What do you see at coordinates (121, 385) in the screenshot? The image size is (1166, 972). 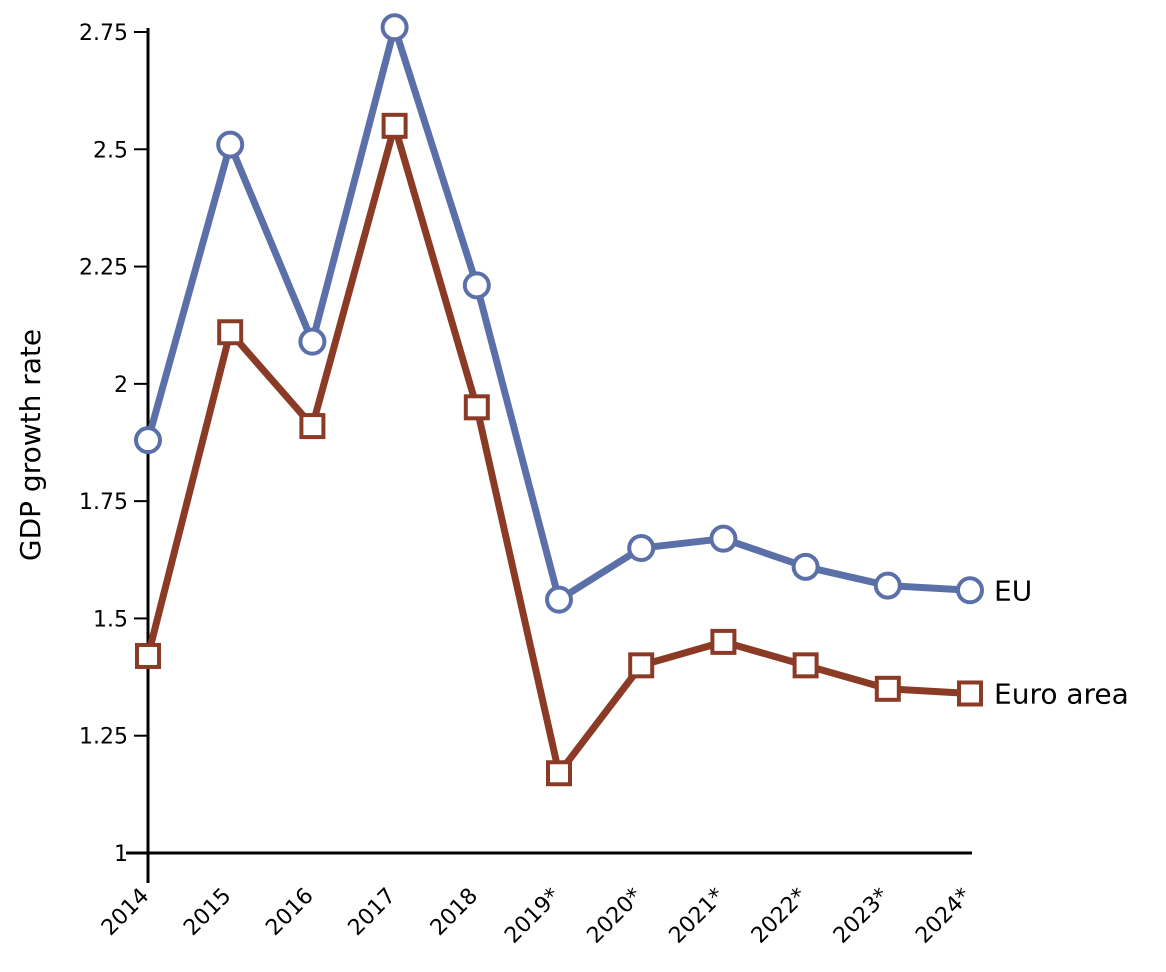 I see `y-tick-label: 2` at bounding box center [121, 385].